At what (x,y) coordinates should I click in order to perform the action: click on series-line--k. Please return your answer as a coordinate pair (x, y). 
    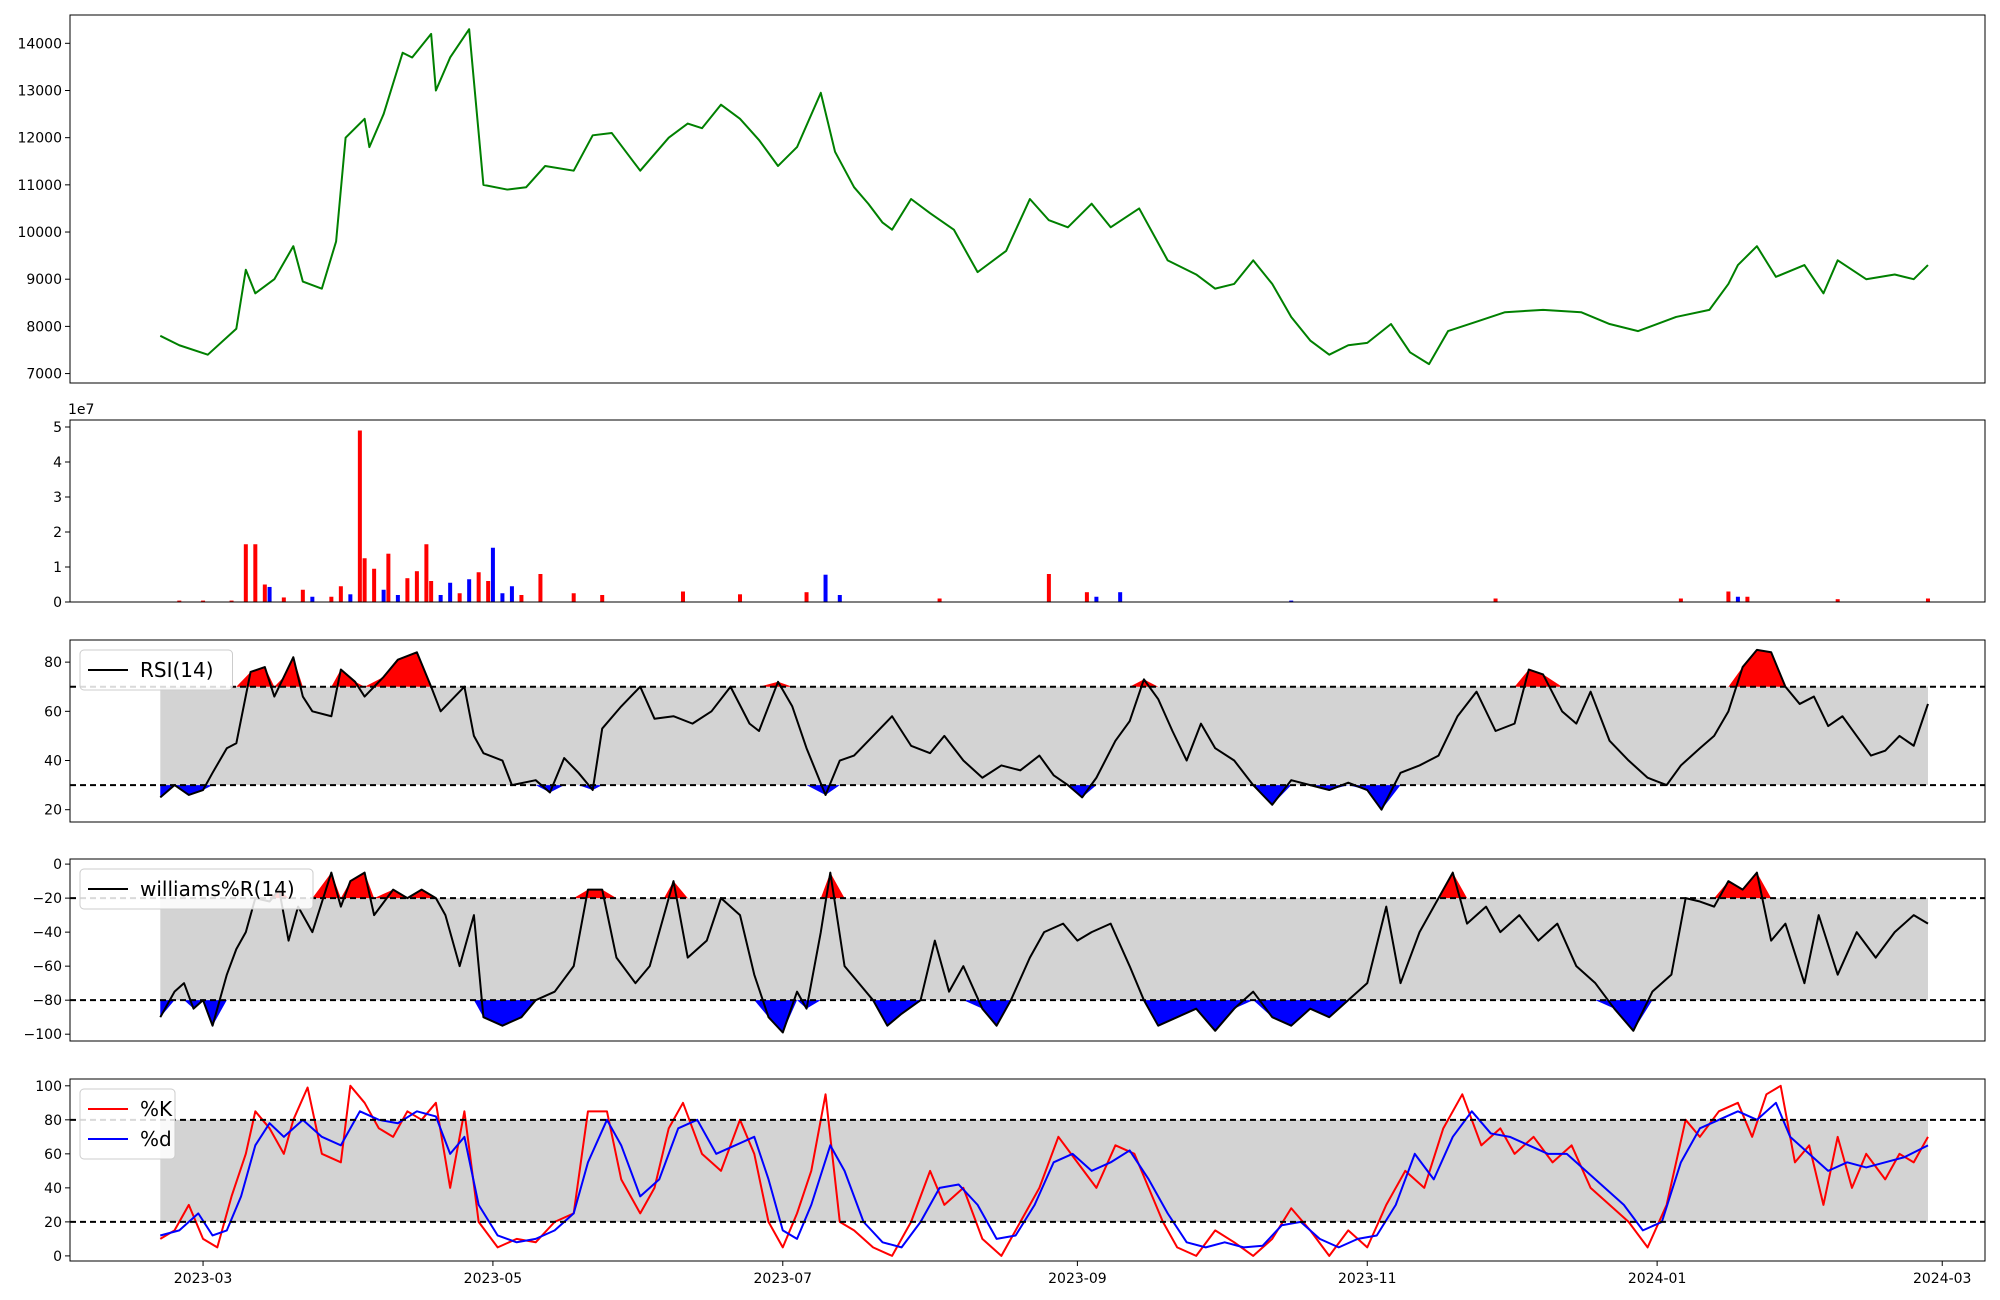
    Looking at the image, I should click on (1044, 1170).